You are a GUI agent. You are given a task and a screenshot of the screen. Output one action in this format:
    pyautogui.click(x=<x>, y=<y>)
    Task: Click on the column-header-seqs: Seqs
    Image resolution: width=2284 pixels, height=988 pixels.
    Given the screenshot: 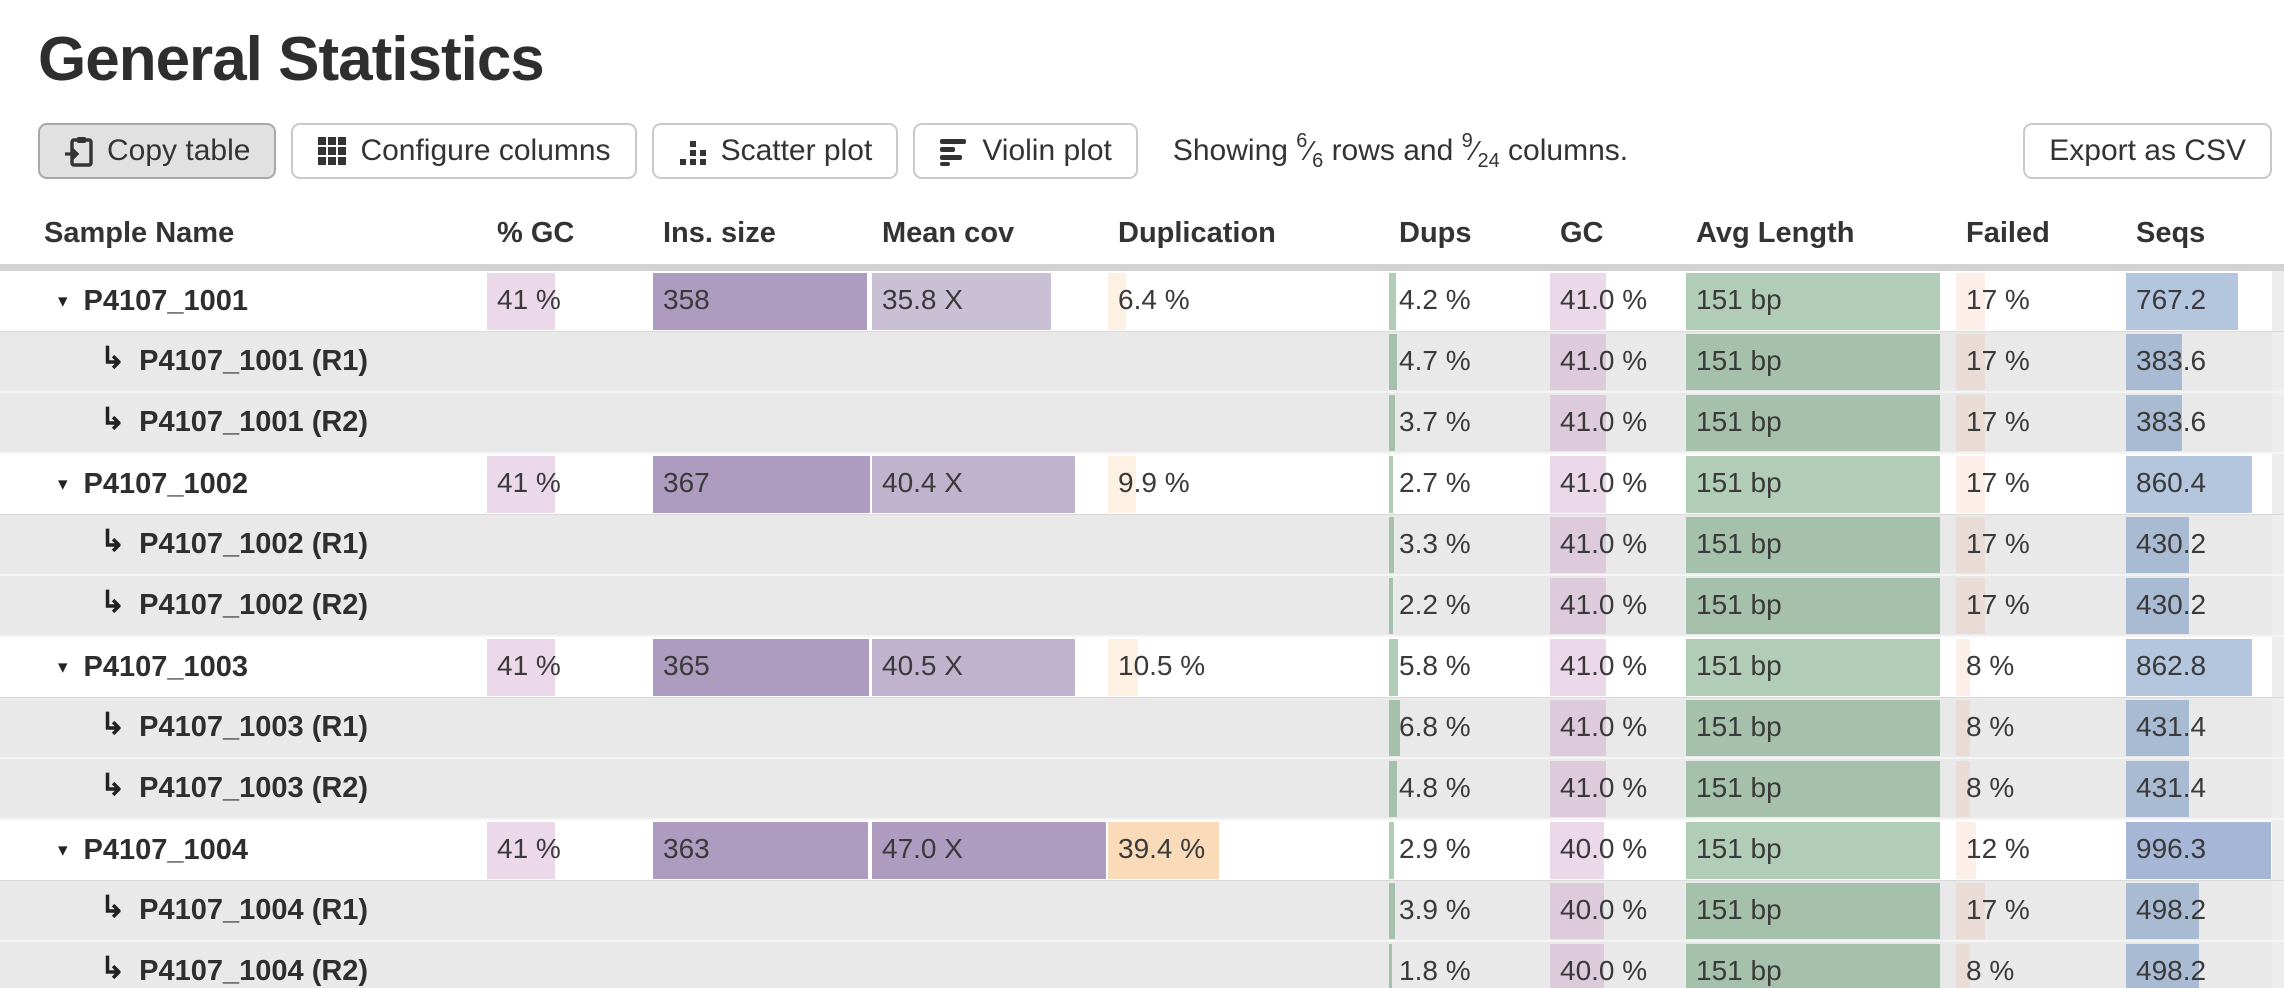 What is the action you would take?
    pyautogui.click(x=2171, y=233)
    